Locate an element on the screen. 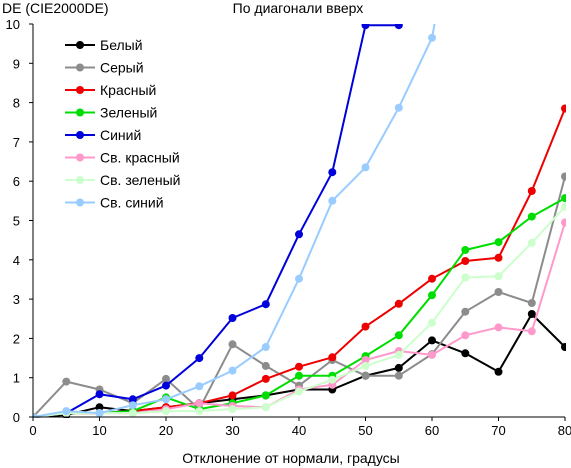 The height and width of the screenshot is (468, 571). chart-title: По диагонали вверх is located at coordinates (298, 8).